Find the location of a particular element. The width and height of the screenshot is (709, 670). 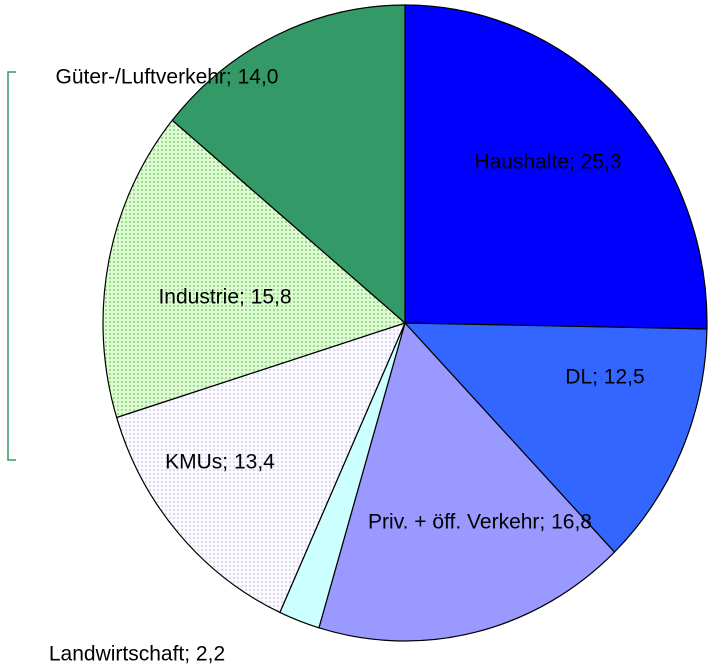

slice-label: Güter-/Luftverkehr; 14,0 is located at coordinates (167, 77).